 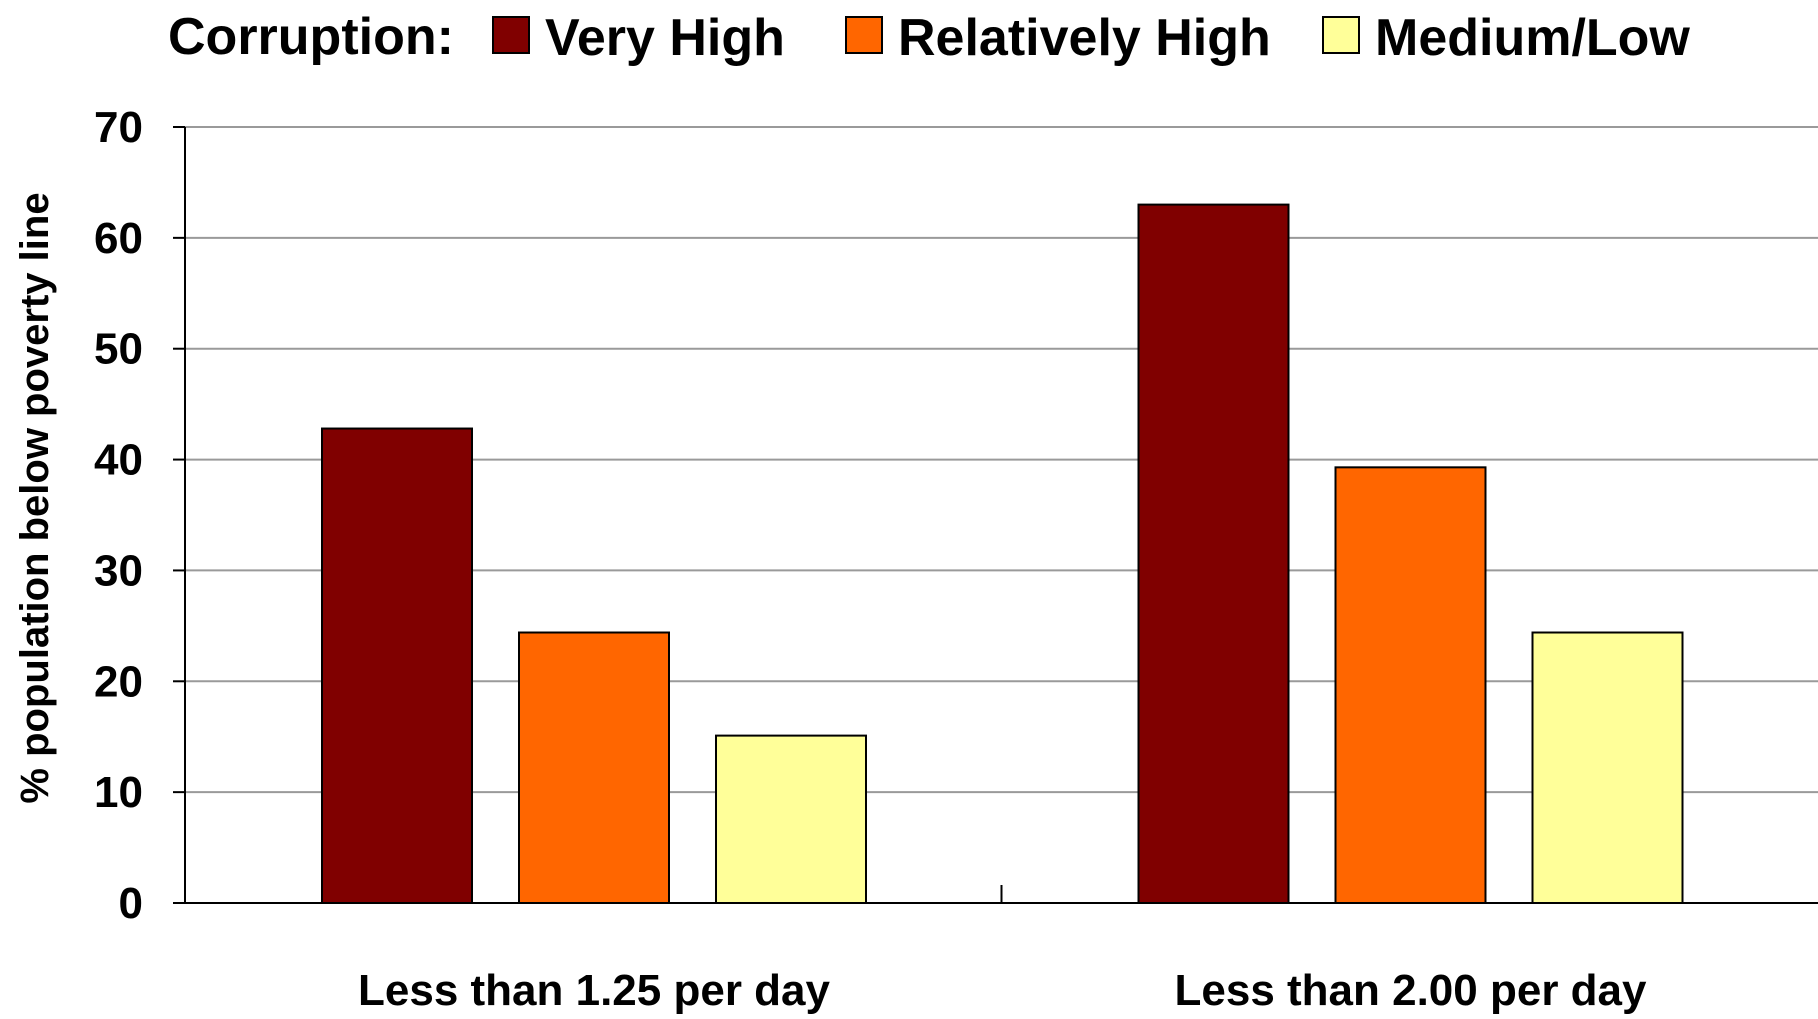 What do you see at coordinates (118, 792) in the screenshot?
I see `y-tick-label: 10` at bounding box center [118, 792].